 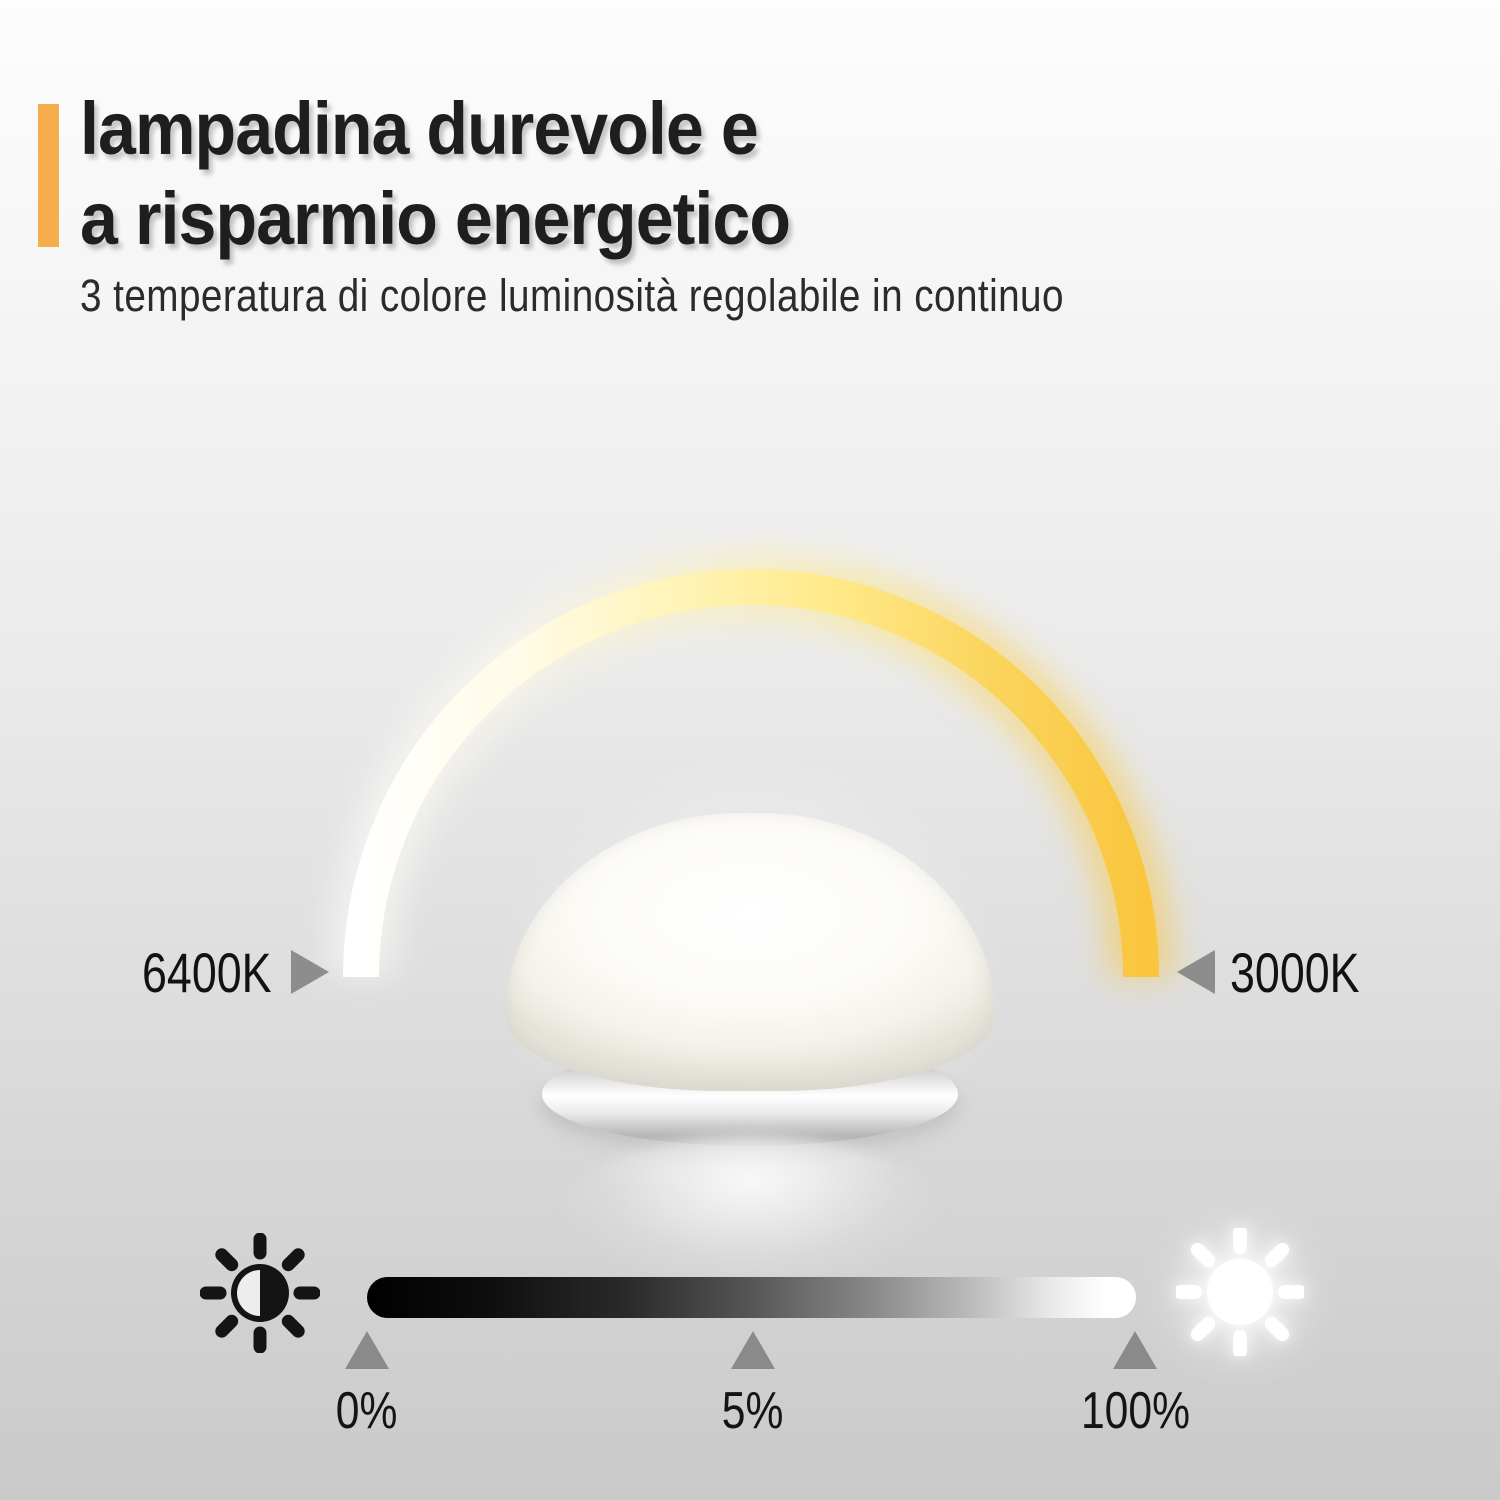 I want to click on arc-band, so click(x=751, y=773).